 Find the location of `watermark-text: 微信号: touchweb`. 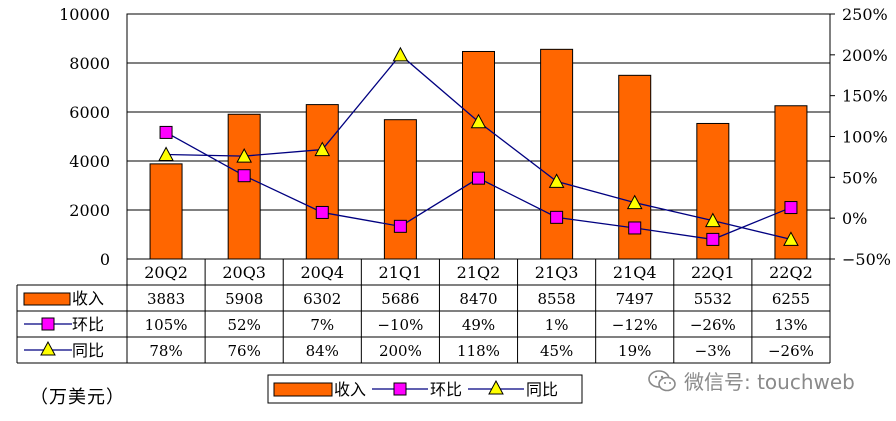

watermark-text: 微信号: touchweb is located at coordinates (769, 382).